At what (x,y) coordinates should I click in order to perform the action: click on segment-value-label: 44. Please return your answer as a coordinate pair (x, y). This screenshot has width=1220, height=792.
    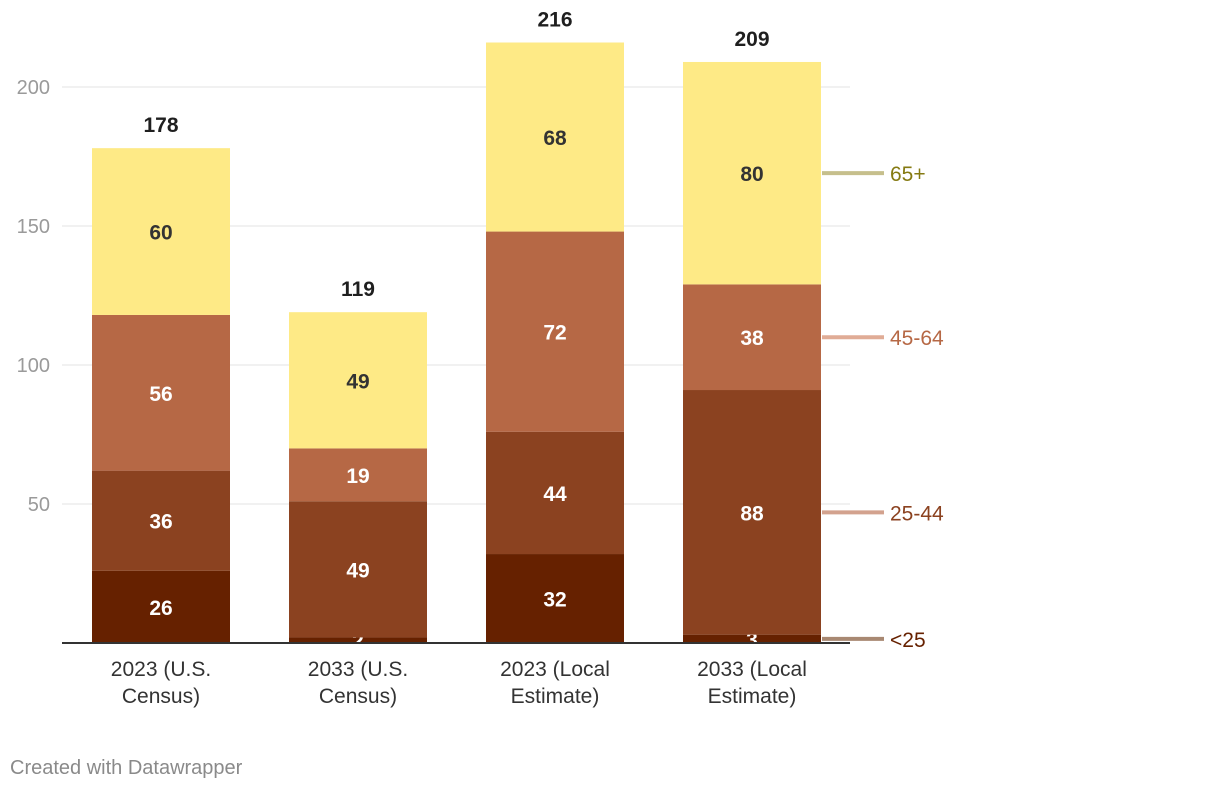
    Looking at the image, I should click on (555, 494).